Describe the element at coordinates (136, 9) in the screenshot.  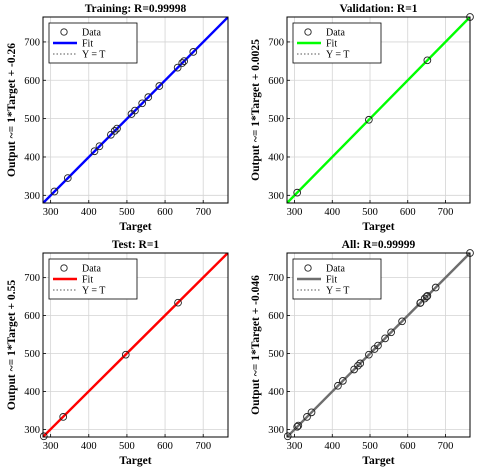
I see `chart-title: Training: R=0.99998` at that location.